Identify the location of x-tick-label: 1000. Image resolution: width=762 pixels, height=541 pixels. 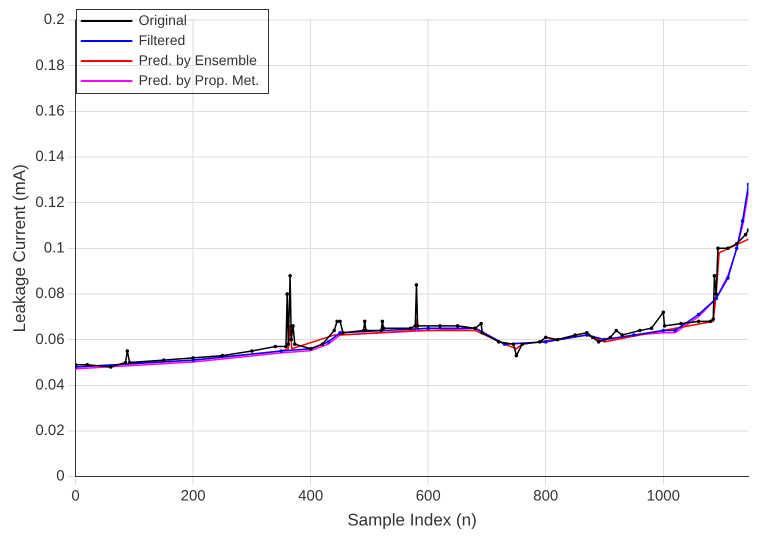
(663, 496).